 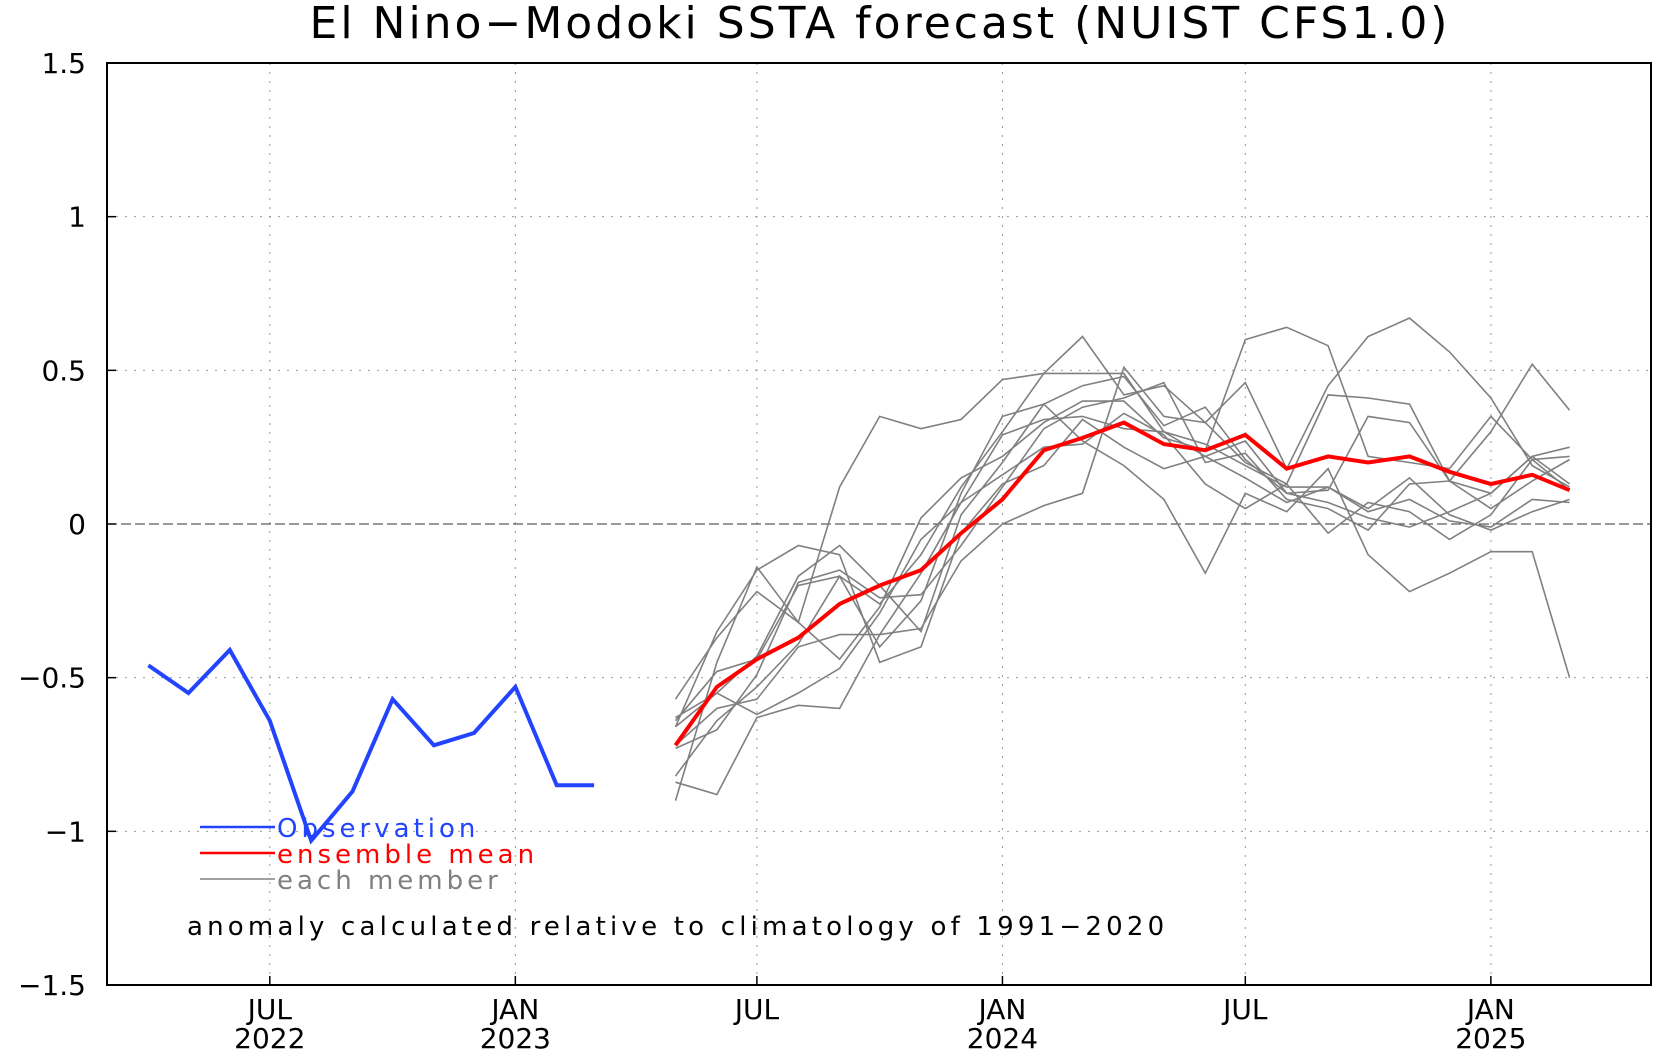 I want to click on x-tick-year: 2024, so click(x=1002, y=1037).